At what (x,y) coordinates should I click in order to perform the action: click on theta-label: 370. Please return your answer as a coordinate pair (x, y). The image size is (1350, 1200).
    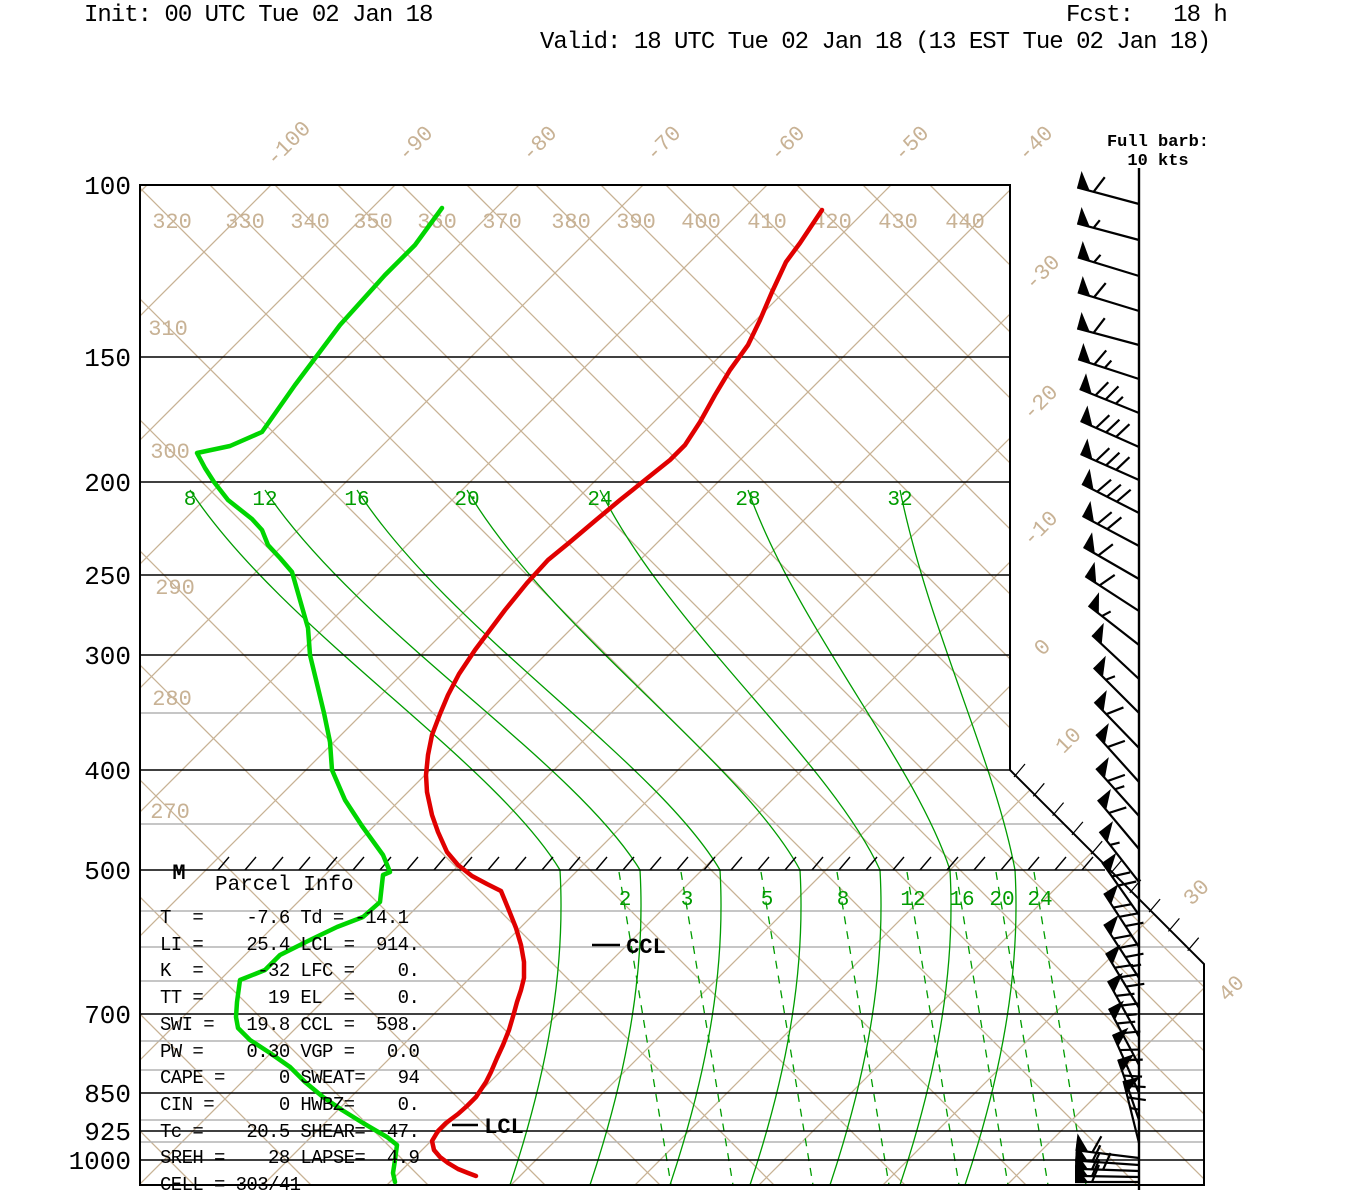
    Looking at the image, I should click on (502, 222).